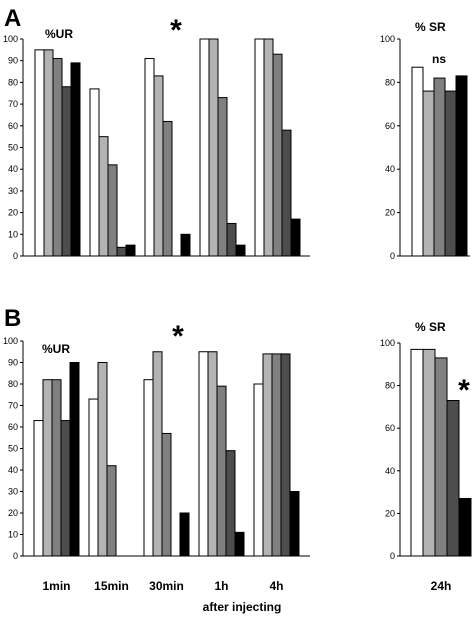 The image size is (474, 620). What do you see at coordinates (13, 449) in the screenshot?
I see `y-tick-label: 50` at bounding box center [13, 449].